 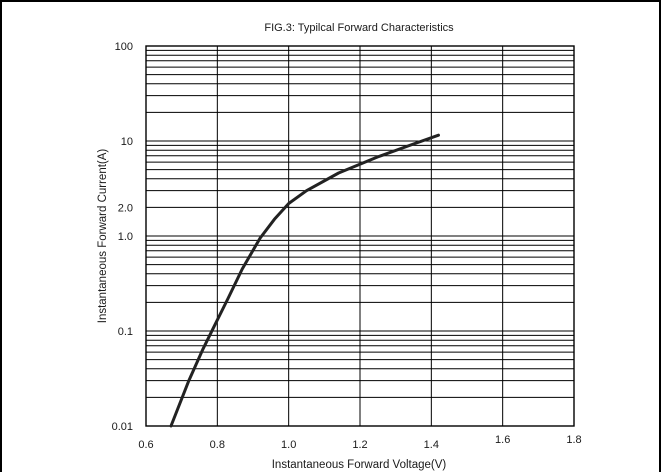 I want to click on y-tick-label: 100, so click(x=124, y=47).